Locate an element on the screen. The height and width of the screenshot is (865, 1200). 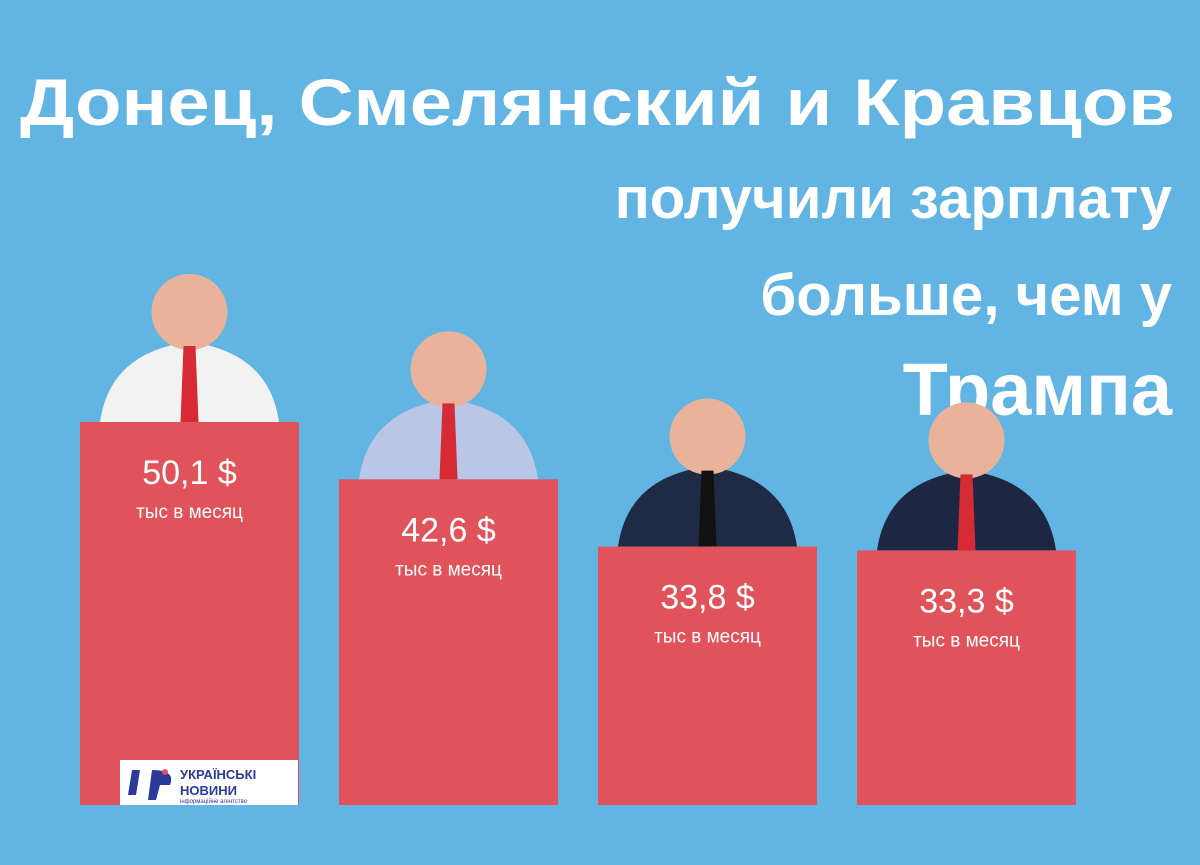
title-line: получили зарплату is located at coordinates (893, 198).